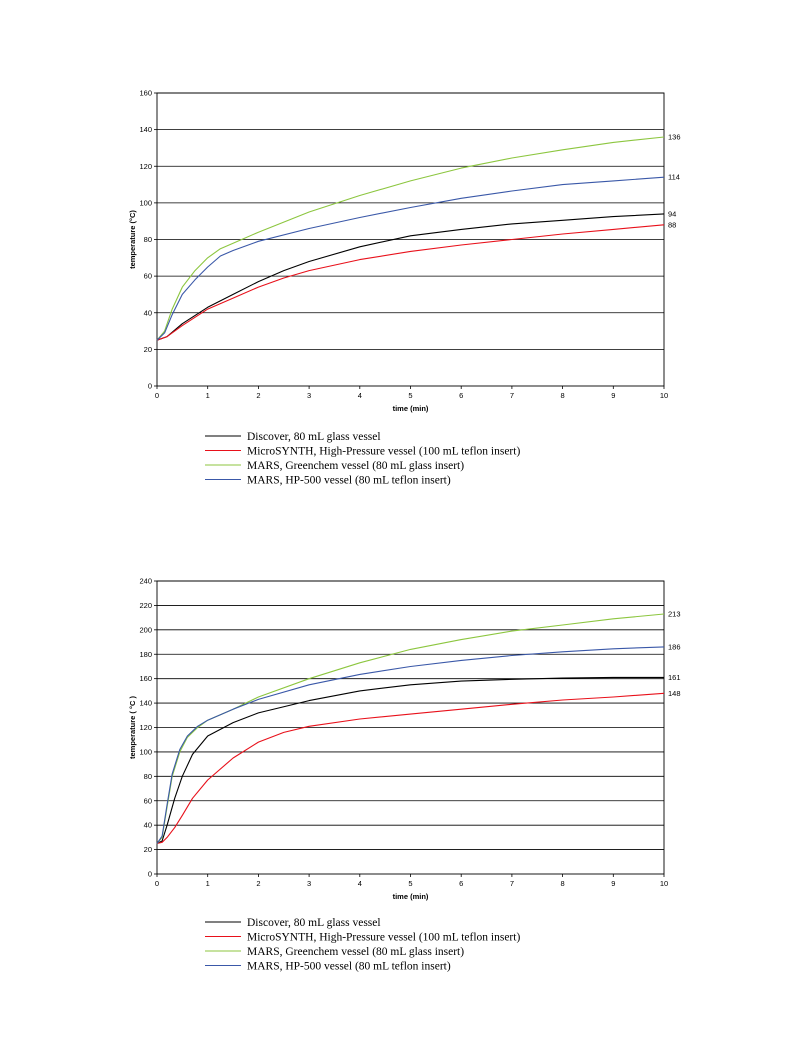 Image resolution: width=793 pixels, height=1059 pixels. Describe the element at coordinates (674, 136) in the screenshot. I see `series-end-label: 136` at that location.